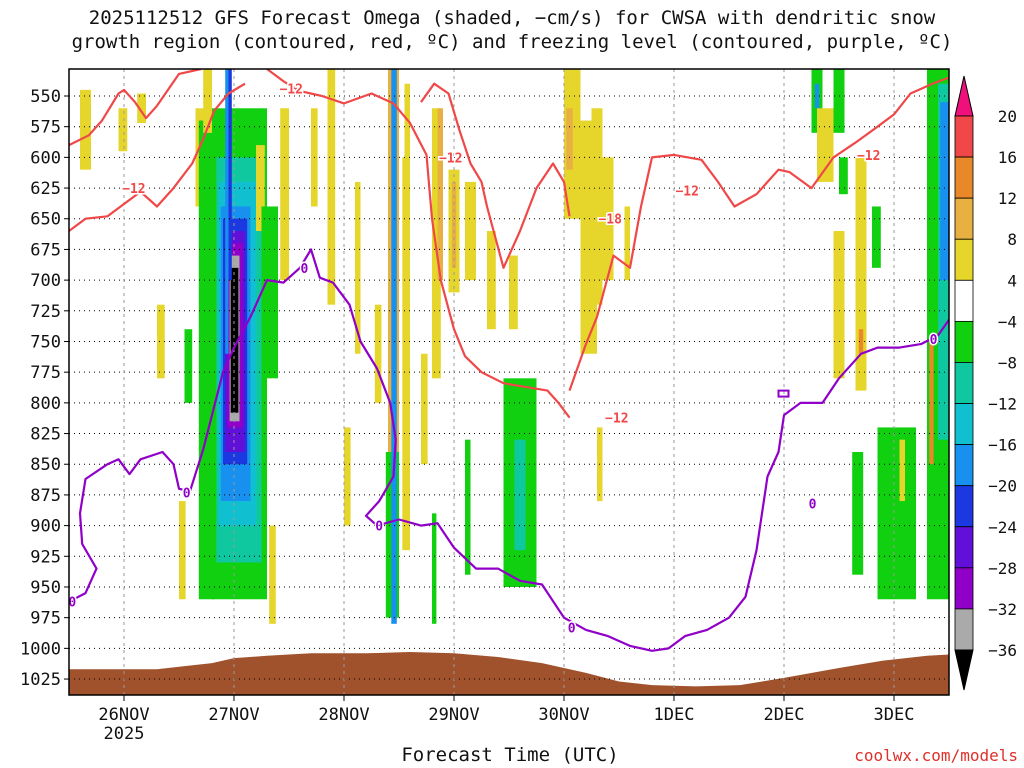 The height and width of the screenshot is (768, 1024). Describe the element at coordinates (45, 128) in the screenshot. I see `y-tick-label: 575` at that location.